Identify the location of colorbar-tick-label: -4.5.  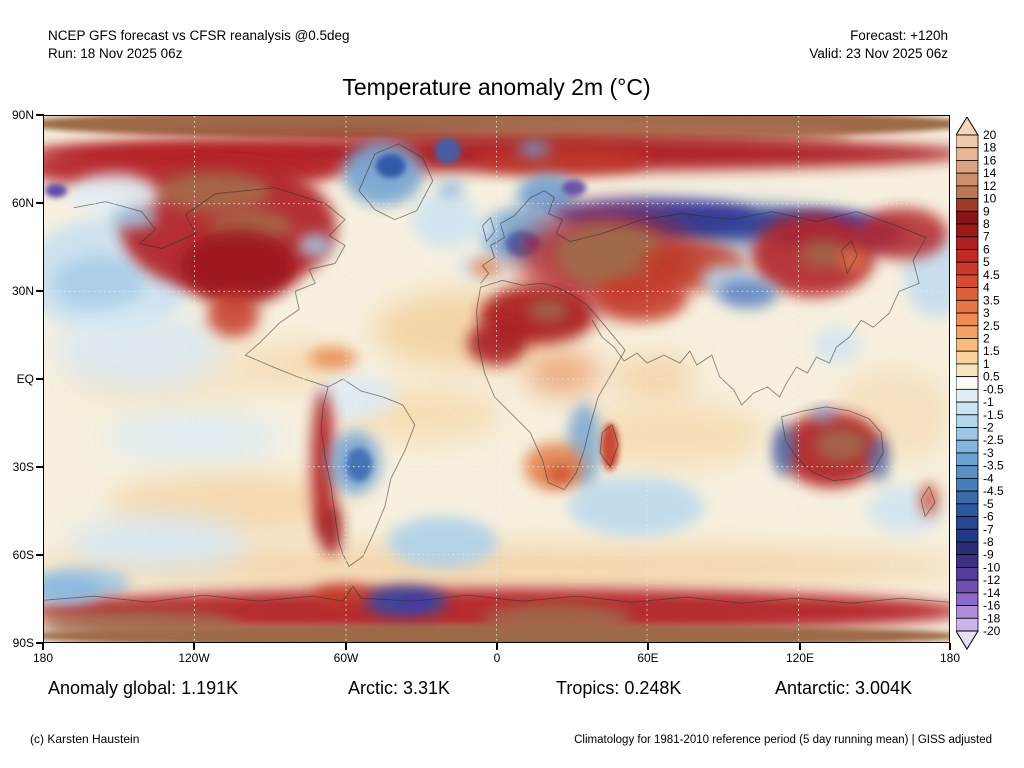
(993, 491).